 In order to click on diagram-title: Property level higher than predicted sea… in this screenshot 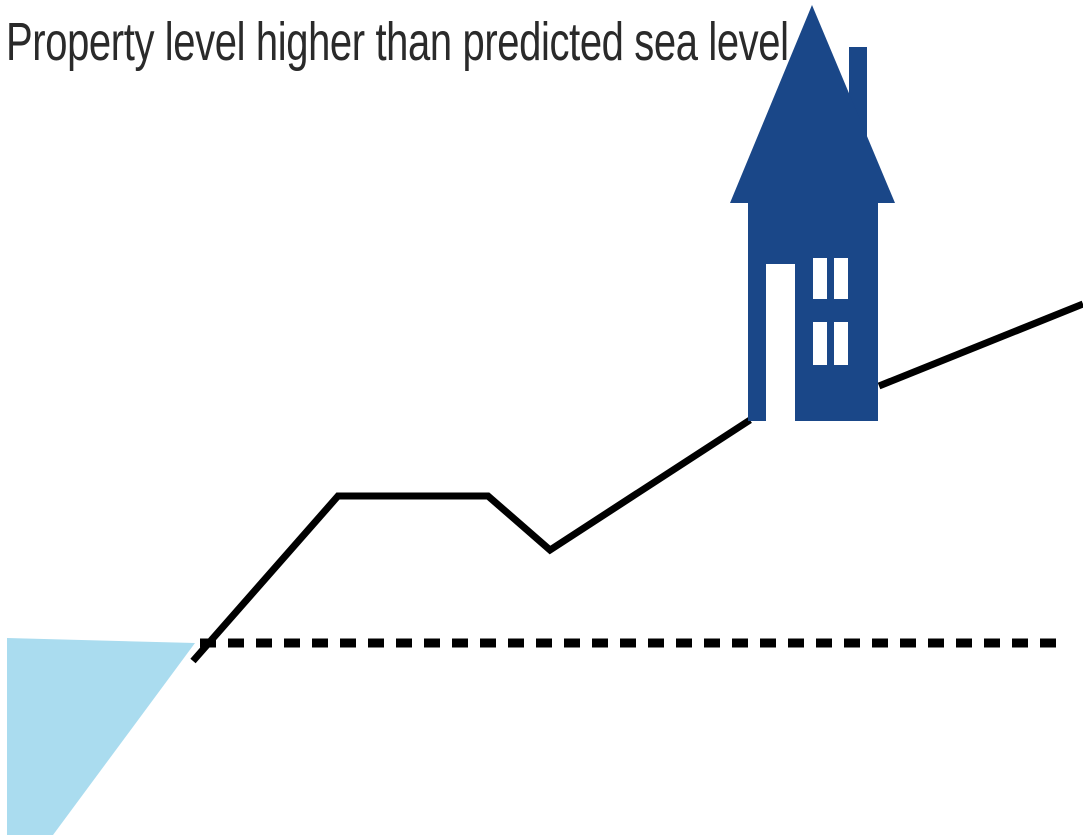, I will do `click(397, 42)`.